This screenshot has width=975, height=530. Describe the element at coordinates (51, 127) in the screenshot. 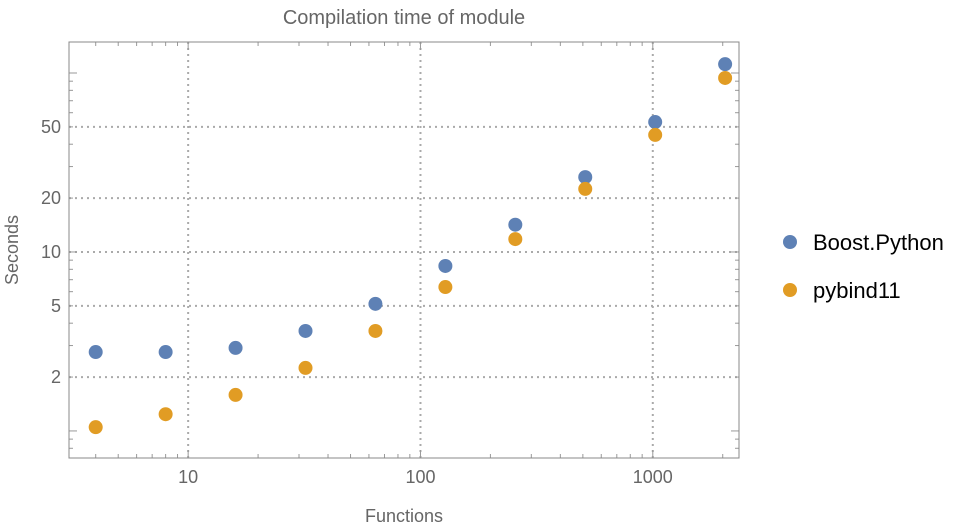

I see `y-tick-label: 50` at that location.